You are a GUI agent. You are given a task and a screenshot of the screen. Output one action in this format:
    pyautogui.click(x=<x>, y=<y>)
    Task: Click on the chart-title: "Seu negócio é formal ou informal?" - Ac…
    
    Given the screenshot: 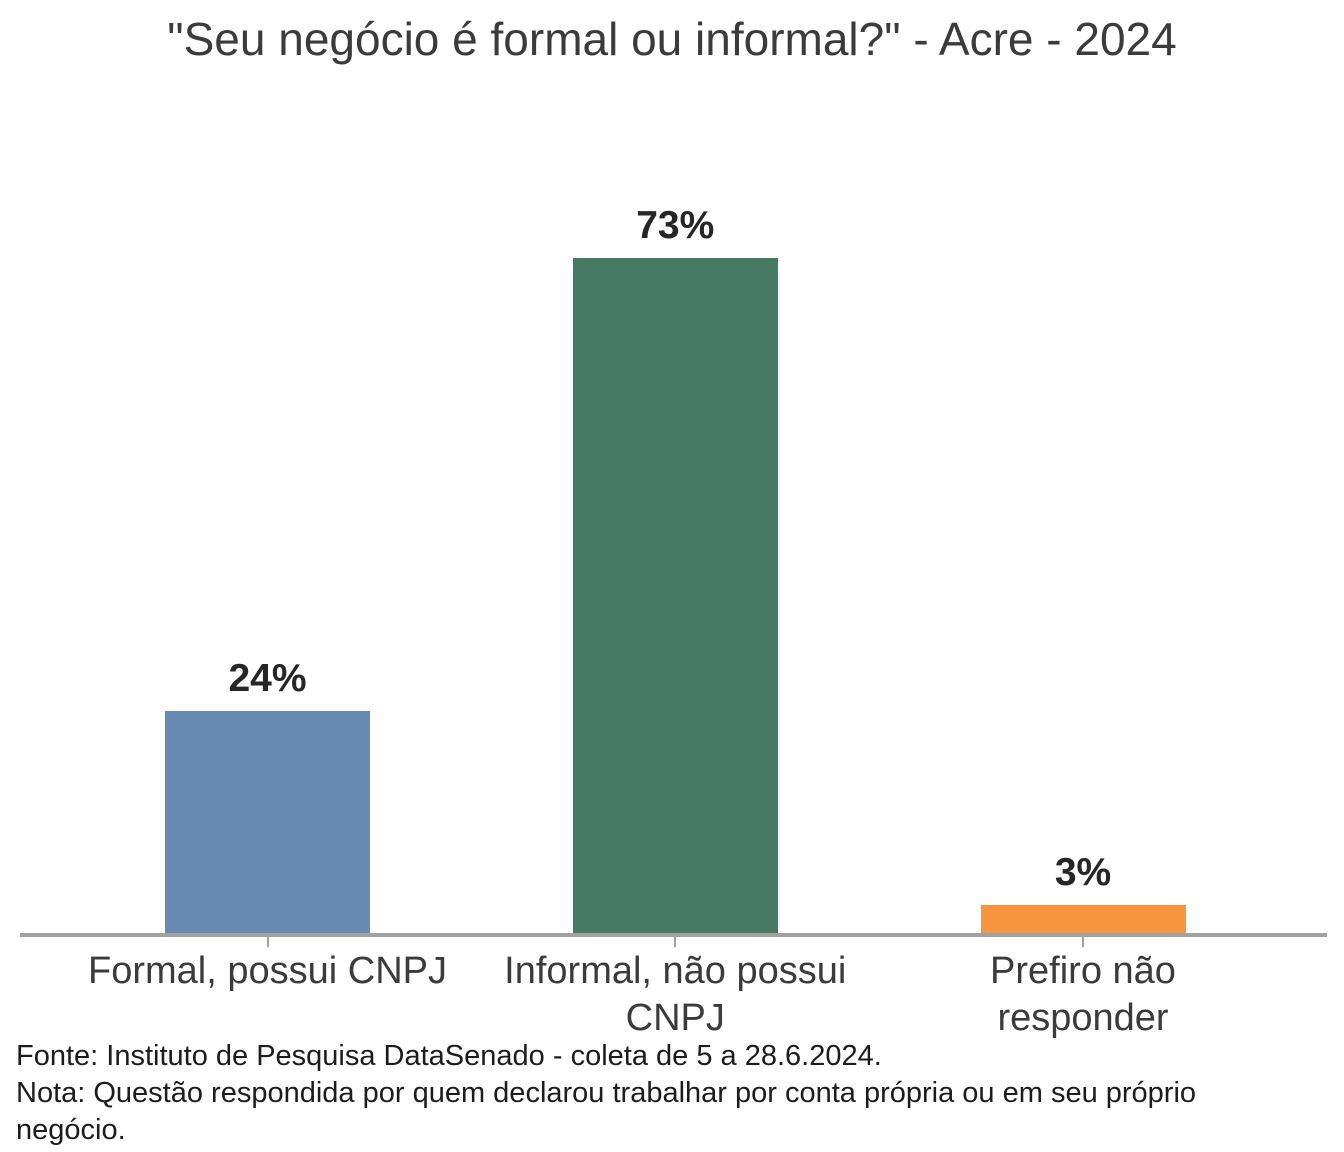 What is the action you would take?
    pyautogui.click(x=672, y=39)
    